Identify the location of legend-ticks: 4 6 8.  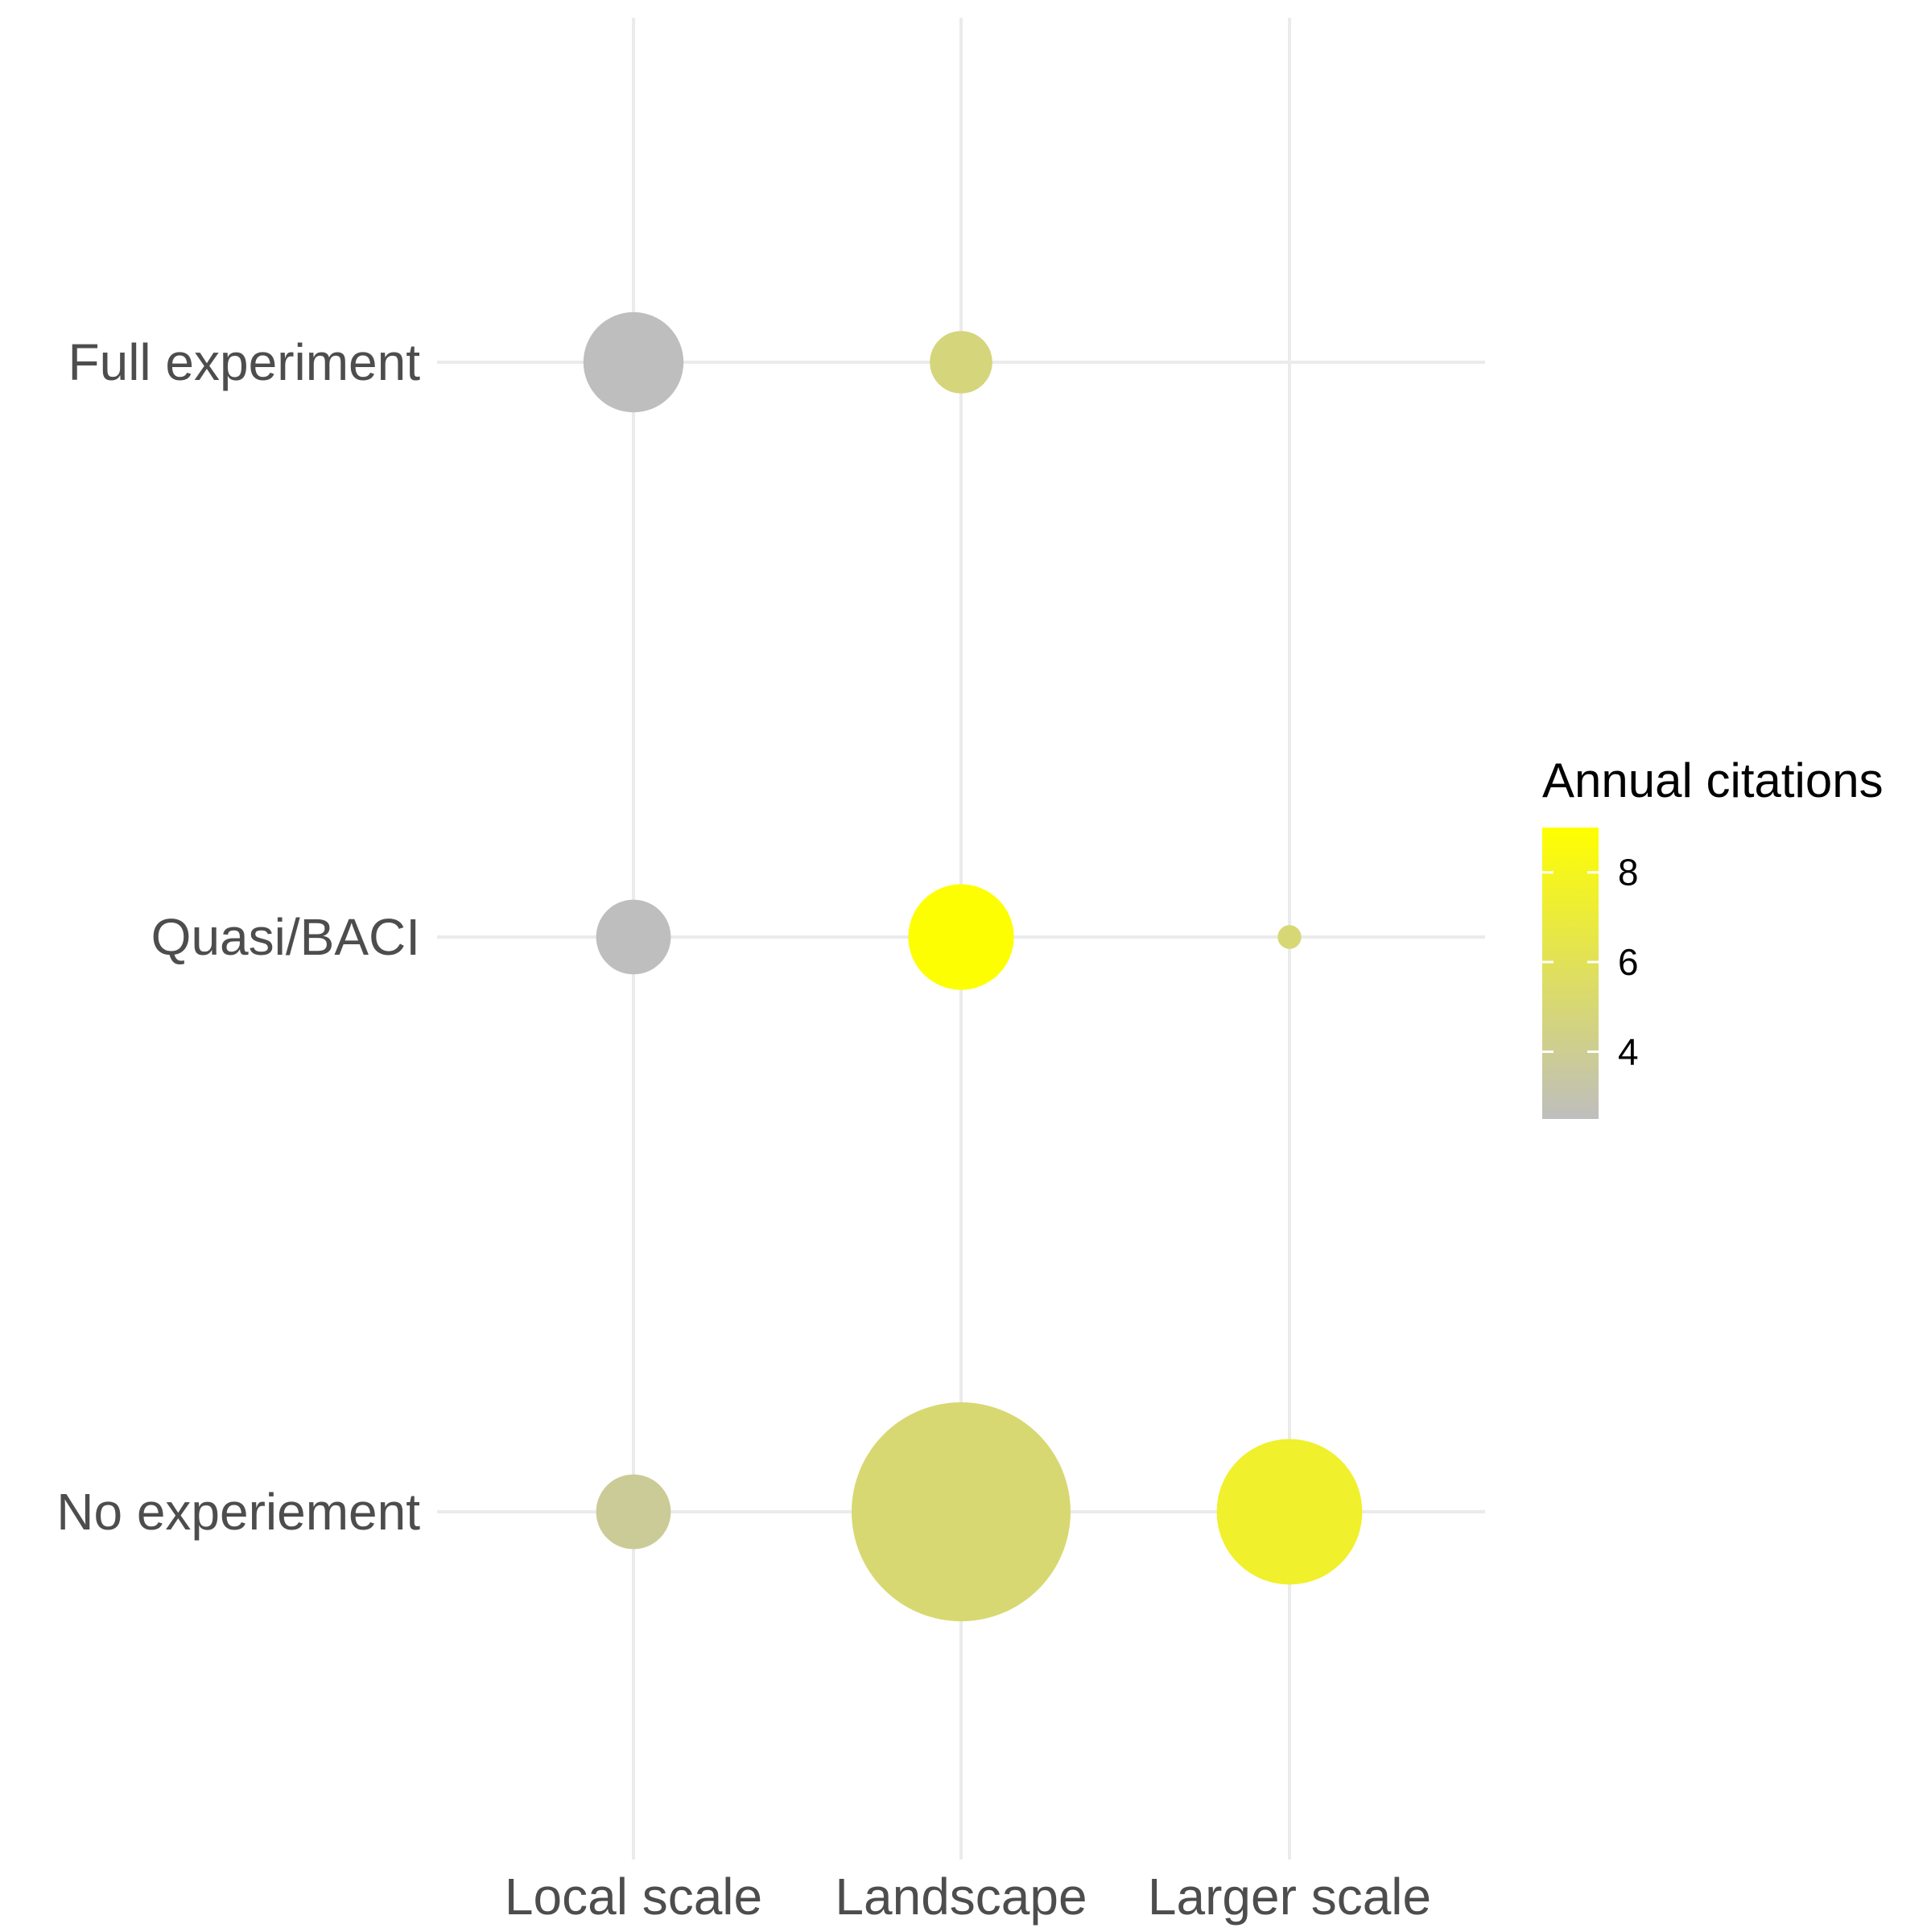
(1590, 962).